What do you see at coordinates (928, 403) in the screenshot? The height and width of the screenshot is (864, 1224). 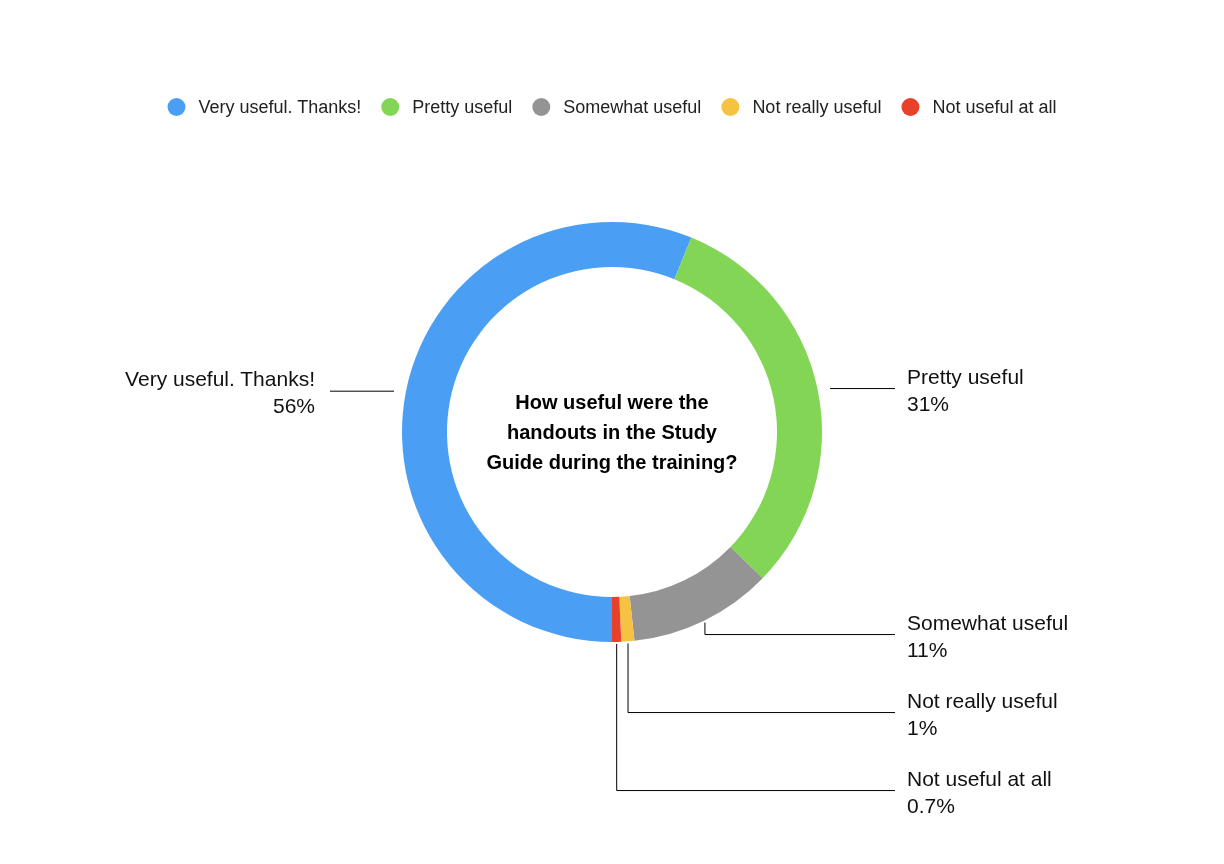 I see `data-label: 31%` at bounding box center [928, 403].